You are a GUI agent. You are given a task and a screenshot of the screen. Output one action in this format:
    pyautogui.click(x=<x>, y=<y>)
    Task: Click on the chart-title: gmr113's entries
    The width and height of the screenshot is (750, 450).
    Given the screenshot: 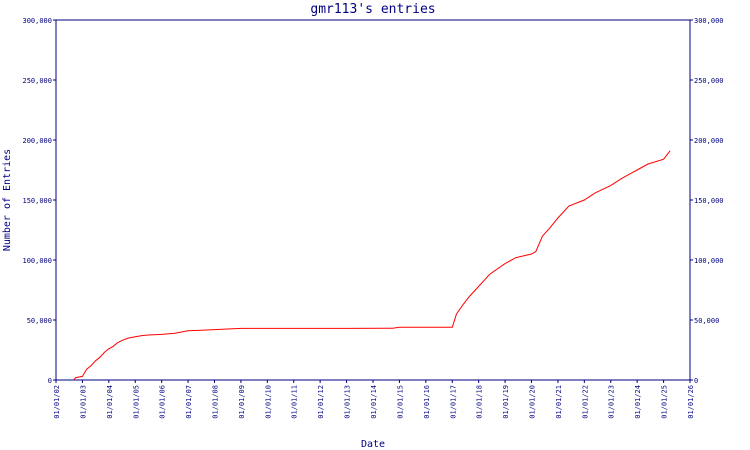 What is the action you would take?
    pyautogui.click(x=372, y=9)
    